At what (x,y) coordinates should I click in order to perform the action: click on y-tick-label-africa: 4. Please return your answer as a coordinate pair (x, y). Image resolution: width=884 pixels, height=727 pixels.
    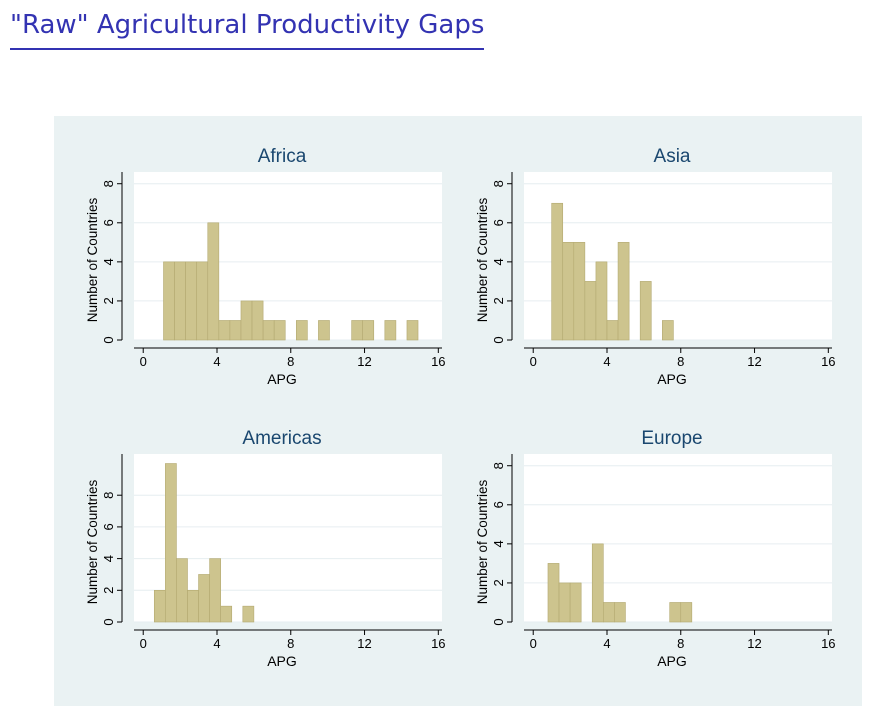
    Looking at the image, I should click on (108, 261).